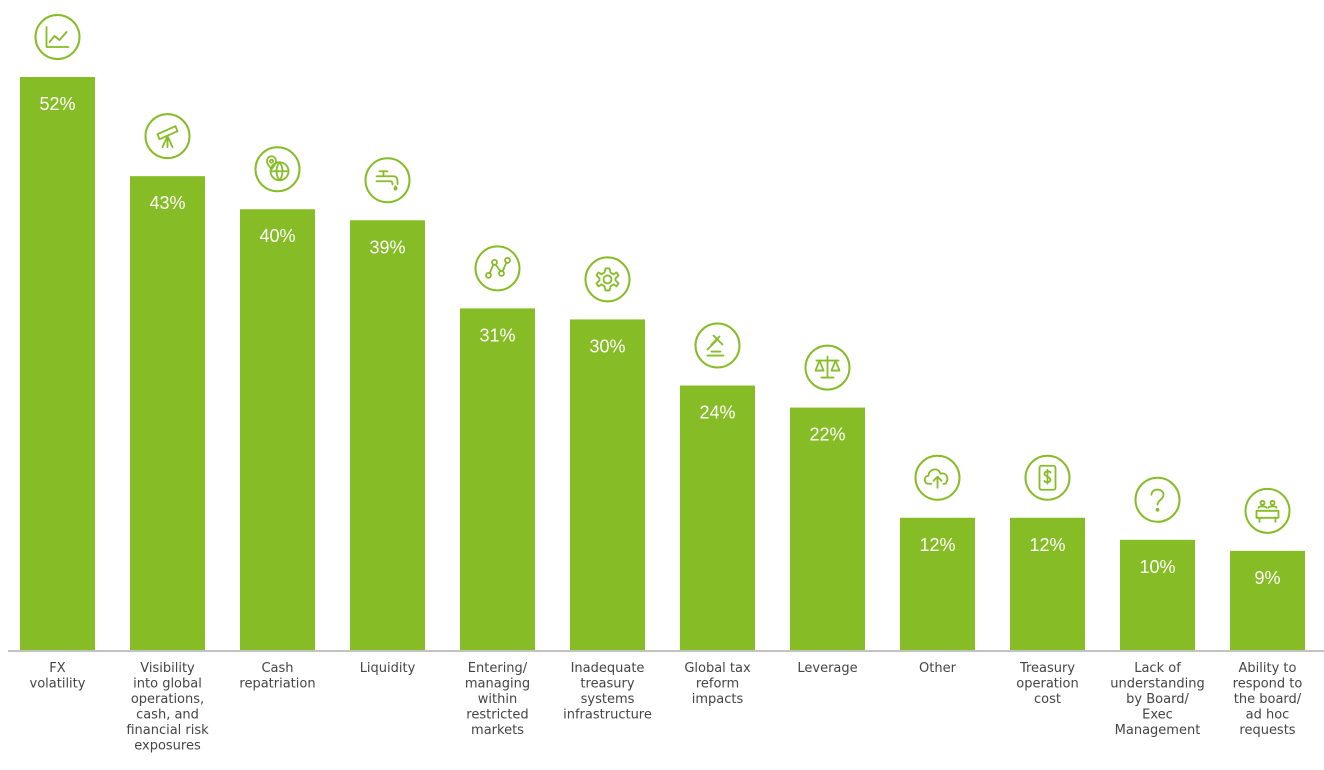 This screenshot has width=1324, height=770. What do you see at coordinates (1267, 578) in the screenshot?
I see `bar-value-label: 9%` at bounding box center [1267, 578].